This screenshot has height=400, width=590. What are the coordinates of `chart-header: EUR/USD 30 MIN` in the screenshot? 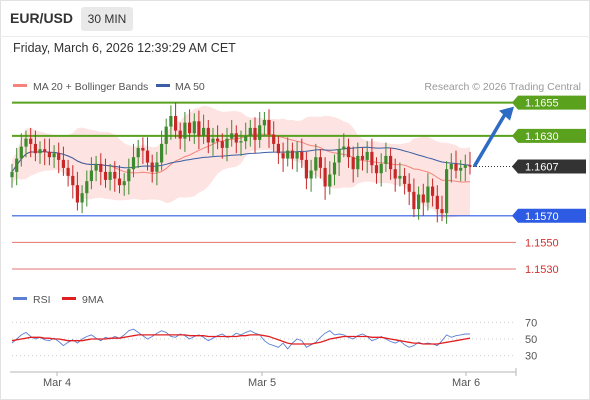 It's located at (295, 18).